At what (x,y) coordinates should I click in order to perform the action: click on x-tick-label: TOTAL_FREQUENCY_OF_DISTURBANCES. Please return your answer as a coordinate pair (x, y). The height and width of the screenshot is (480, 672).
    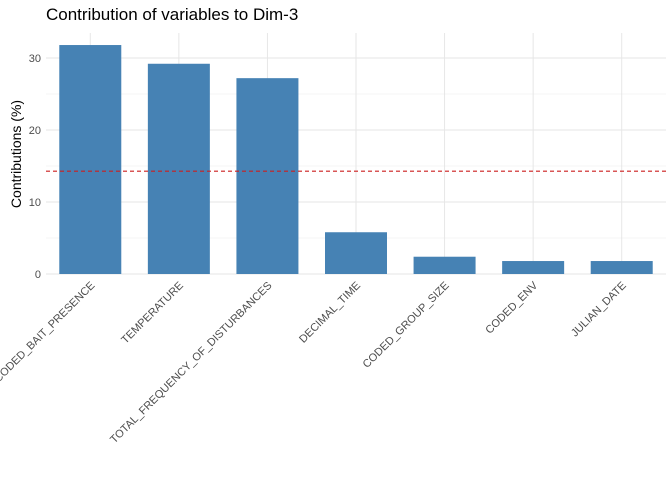
    Looking at the image, I should click on (191, 363).